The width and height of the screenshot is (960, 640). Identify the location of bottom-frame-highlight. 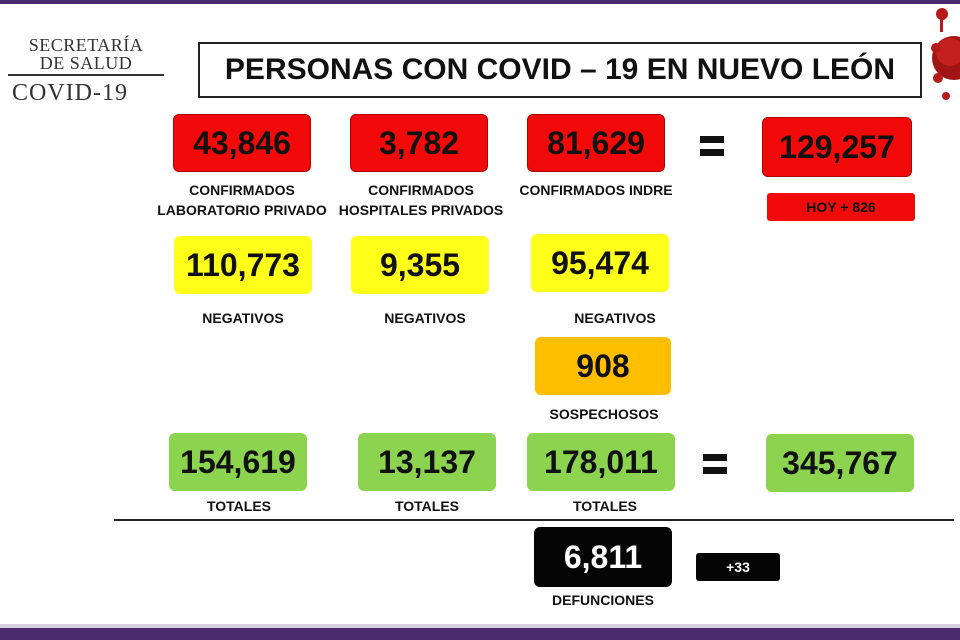
(480, 626).